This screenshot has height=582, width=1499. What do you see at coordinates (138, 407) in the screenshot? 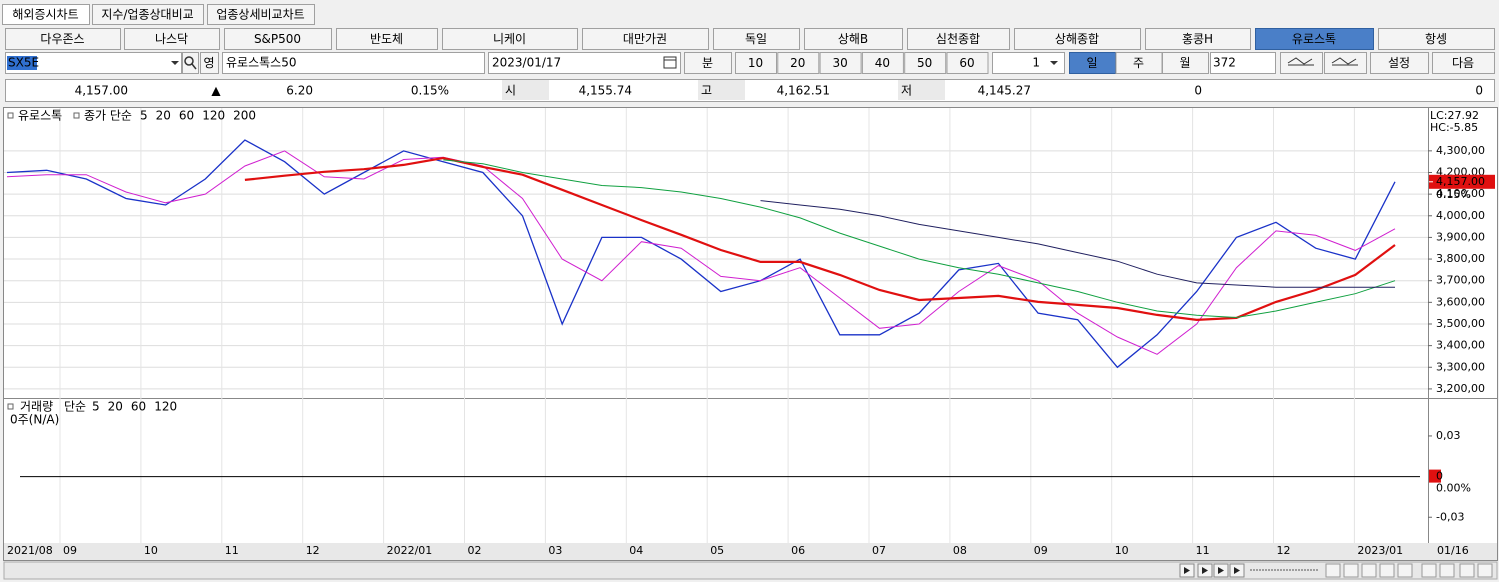
I see `legend-entry: 60` at bounding box center [138, 407].